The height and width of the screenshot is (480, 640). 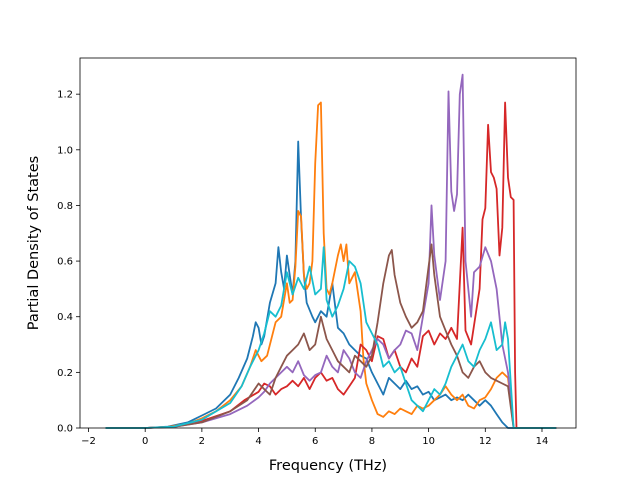 What do you see at coordinates (372, 441) in the screenshot?
I see `x-tick-label: 8` at bounding box center [372, 441].